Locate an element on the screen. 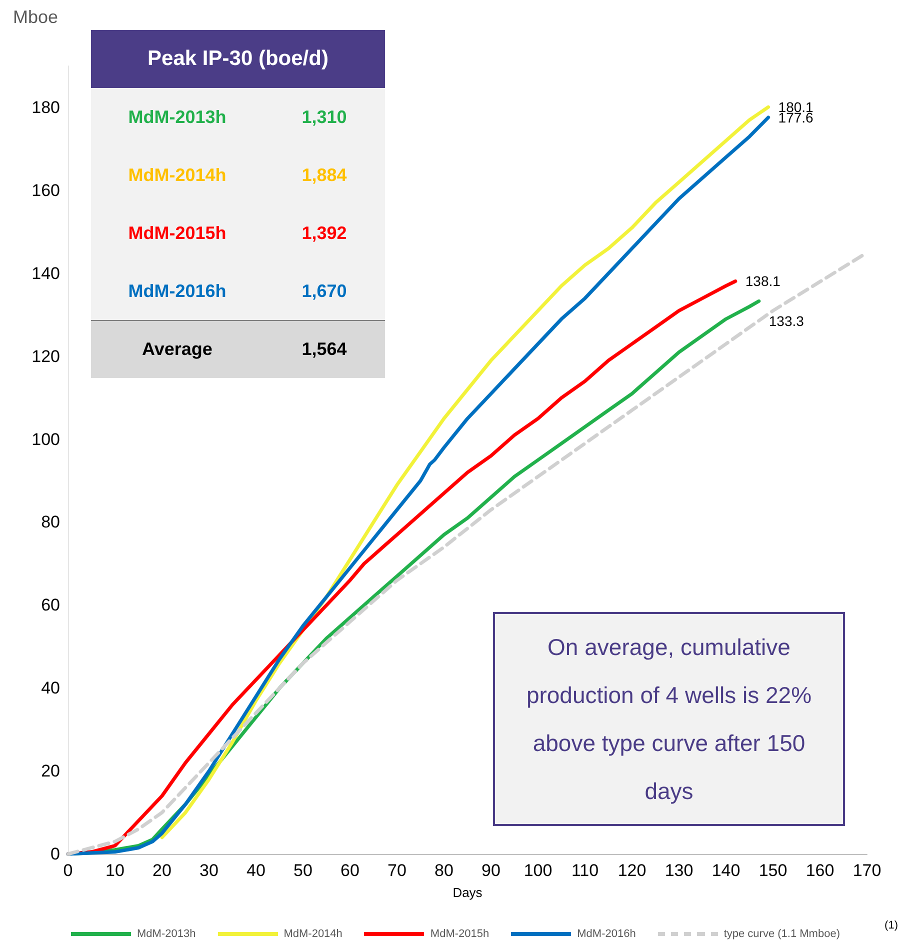  y-axis-title: Mboe is located at coordinates (35, 17).